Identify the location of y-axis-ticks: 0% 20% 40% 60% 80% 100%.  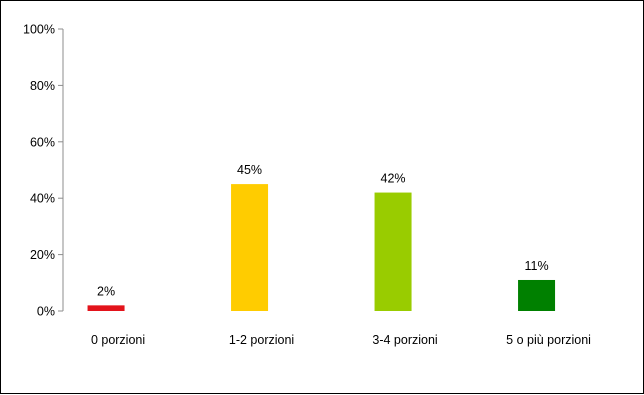
(43, 171).